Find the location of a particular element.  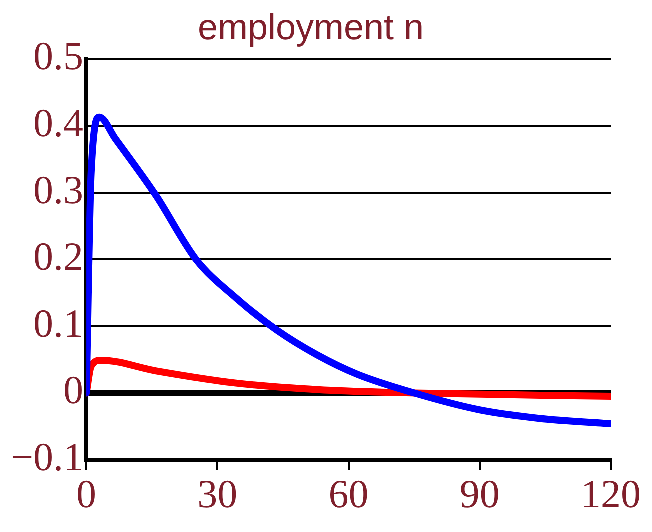

x-tick-label: 30 is located at coordinates (218, 494).